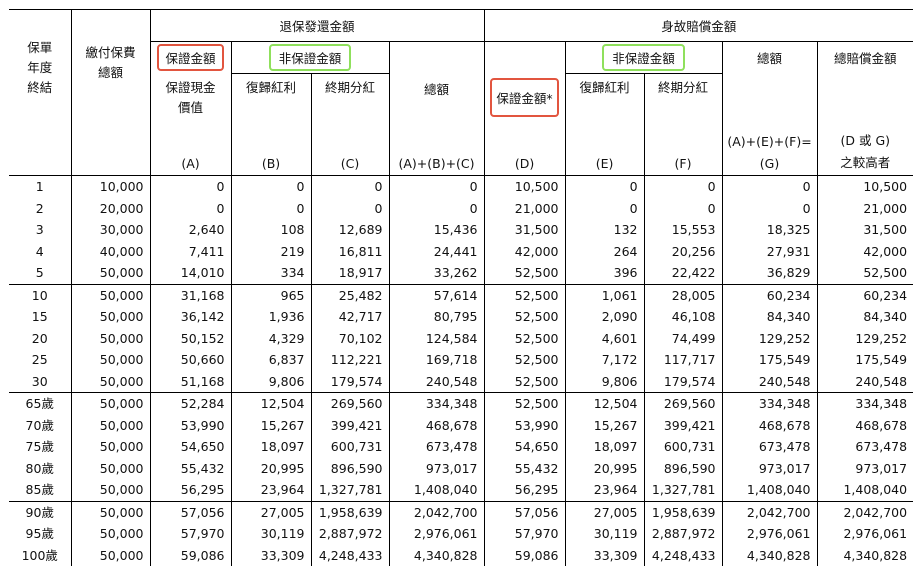  What do you see at coordinates (110, 208) in the screenshot?
I see `premium-total-cell: 20,000` at bounding box center [110, 208].